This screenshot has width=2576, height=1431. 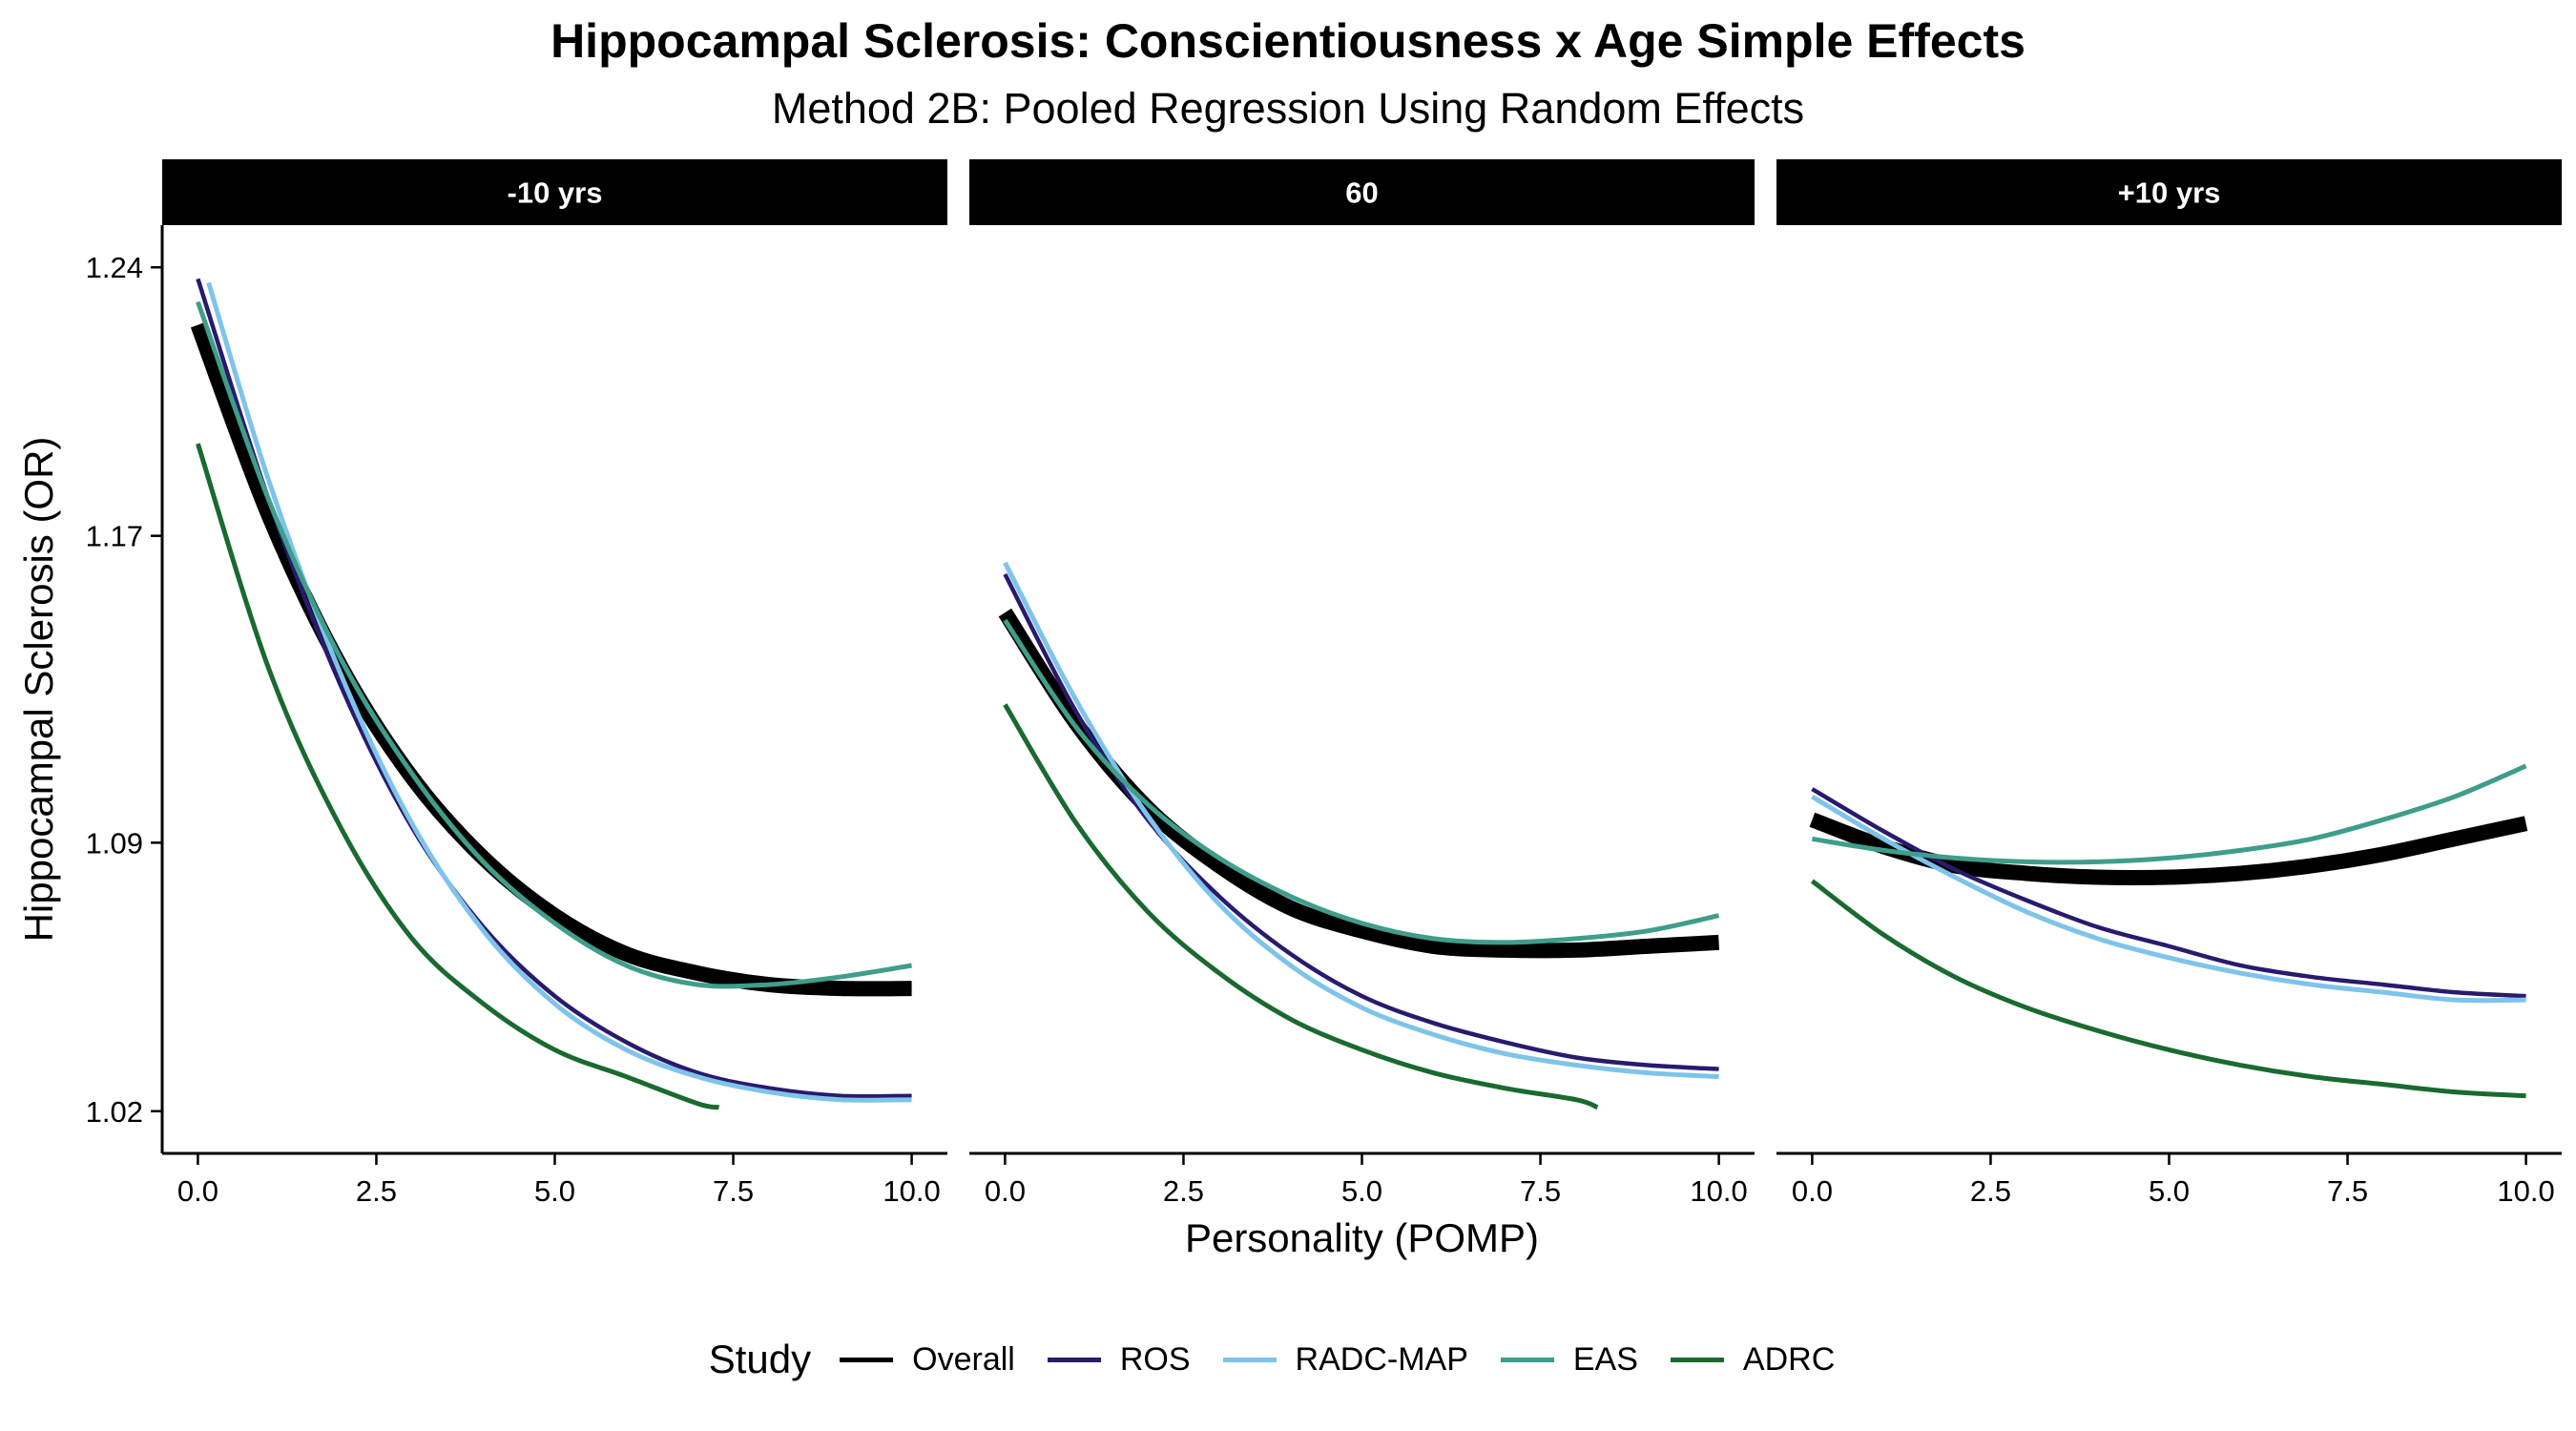 I want to click on legend-item-radc-map: RADC-MAP, so click(x=1345, y=1359).